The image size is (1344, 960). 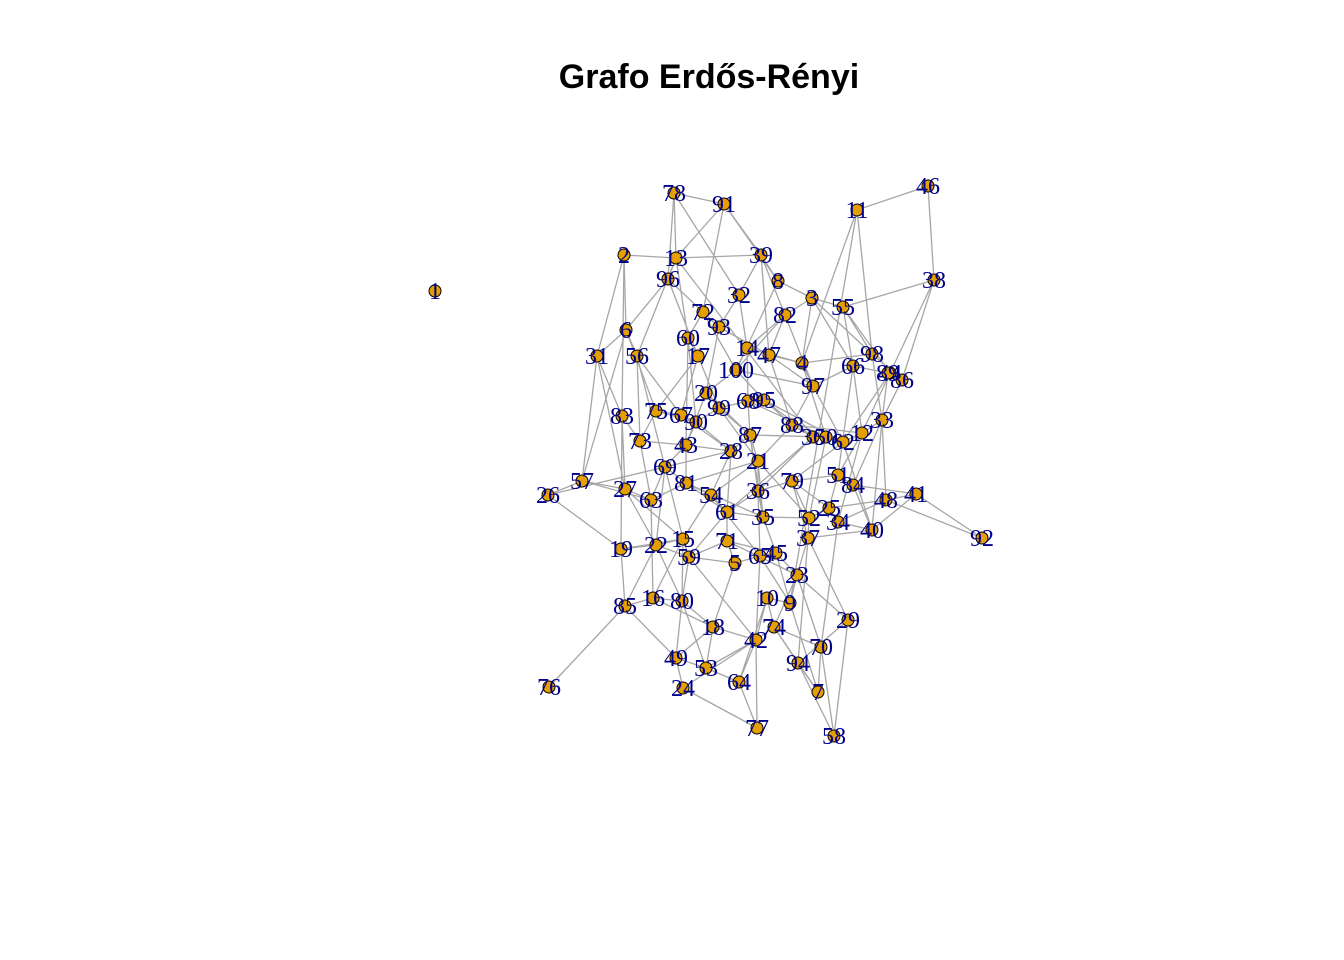 I want to click on vertex-98: 98, so click(x=872, y=355).